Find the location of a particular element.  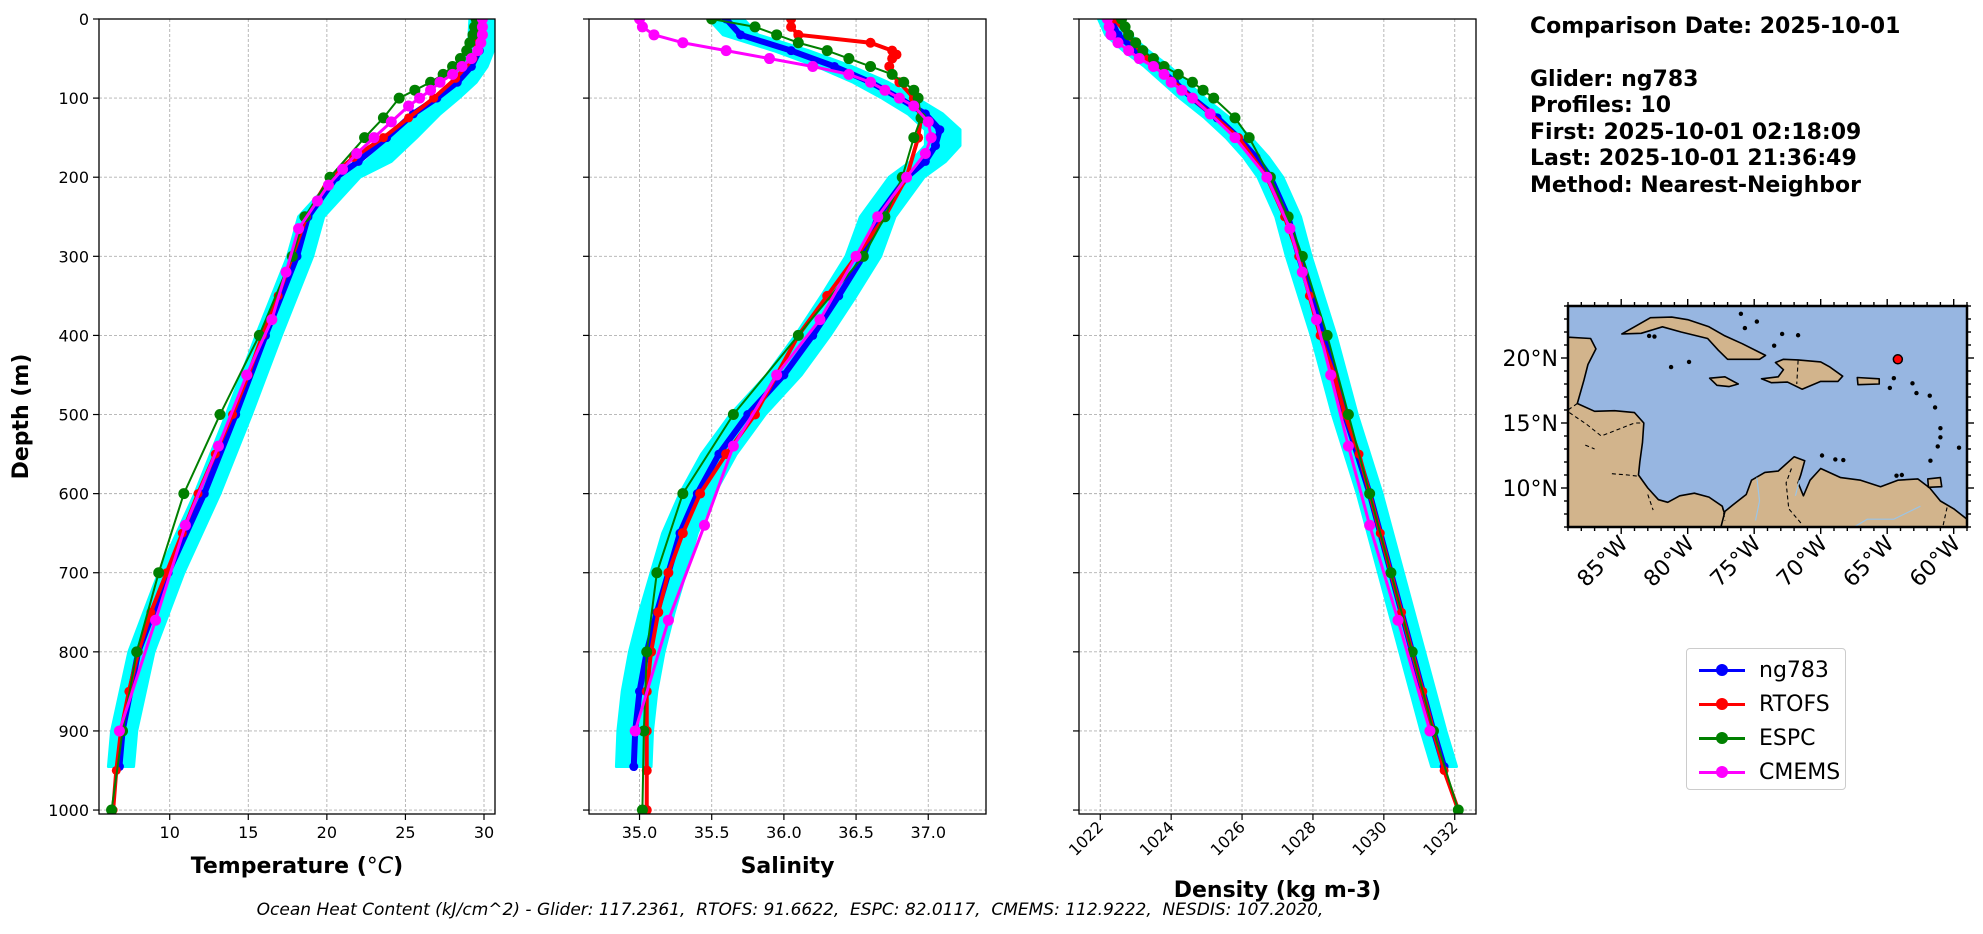

series-ng783 is located at coordinates (1277, 395).